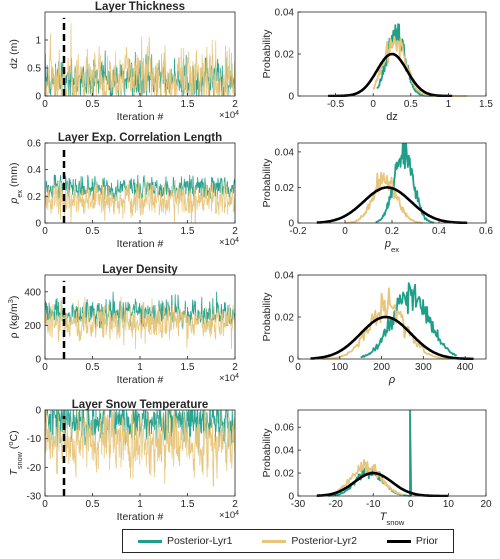 This screenshot has width=500, height=559. Describe the element at coordinates (298, 231) in the screenshot. I see `x-tick-label: -0.2` at that location.